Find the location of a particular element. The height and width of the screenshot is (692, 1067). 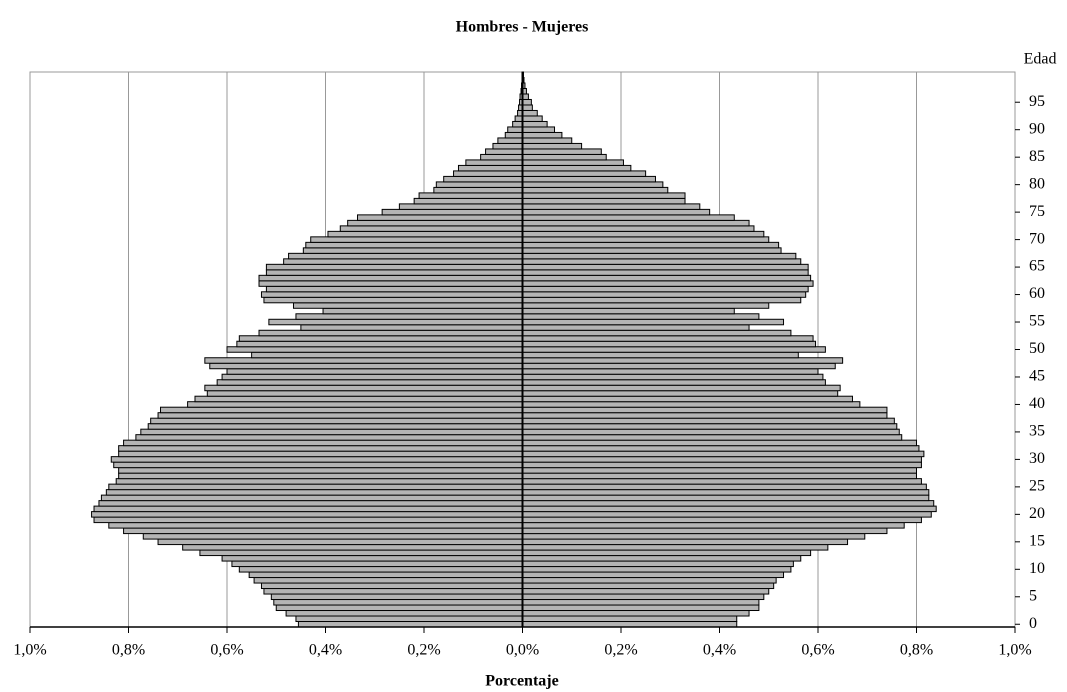

chart-title: Hombres - Mujeres is located at coordinates (522, 27).